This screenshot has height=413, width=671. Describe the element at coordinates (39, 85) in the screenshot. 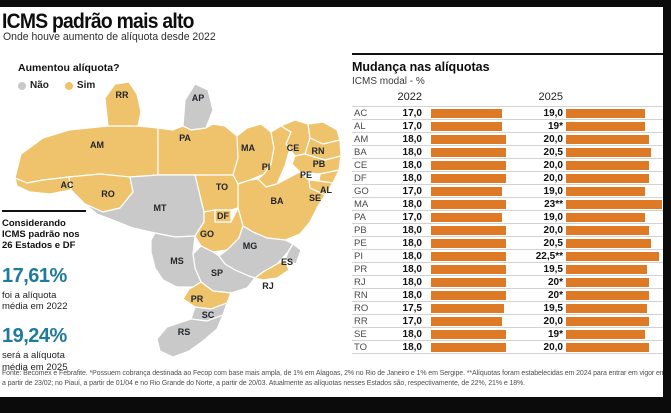

I see `legend-no-label: Não` at that location.